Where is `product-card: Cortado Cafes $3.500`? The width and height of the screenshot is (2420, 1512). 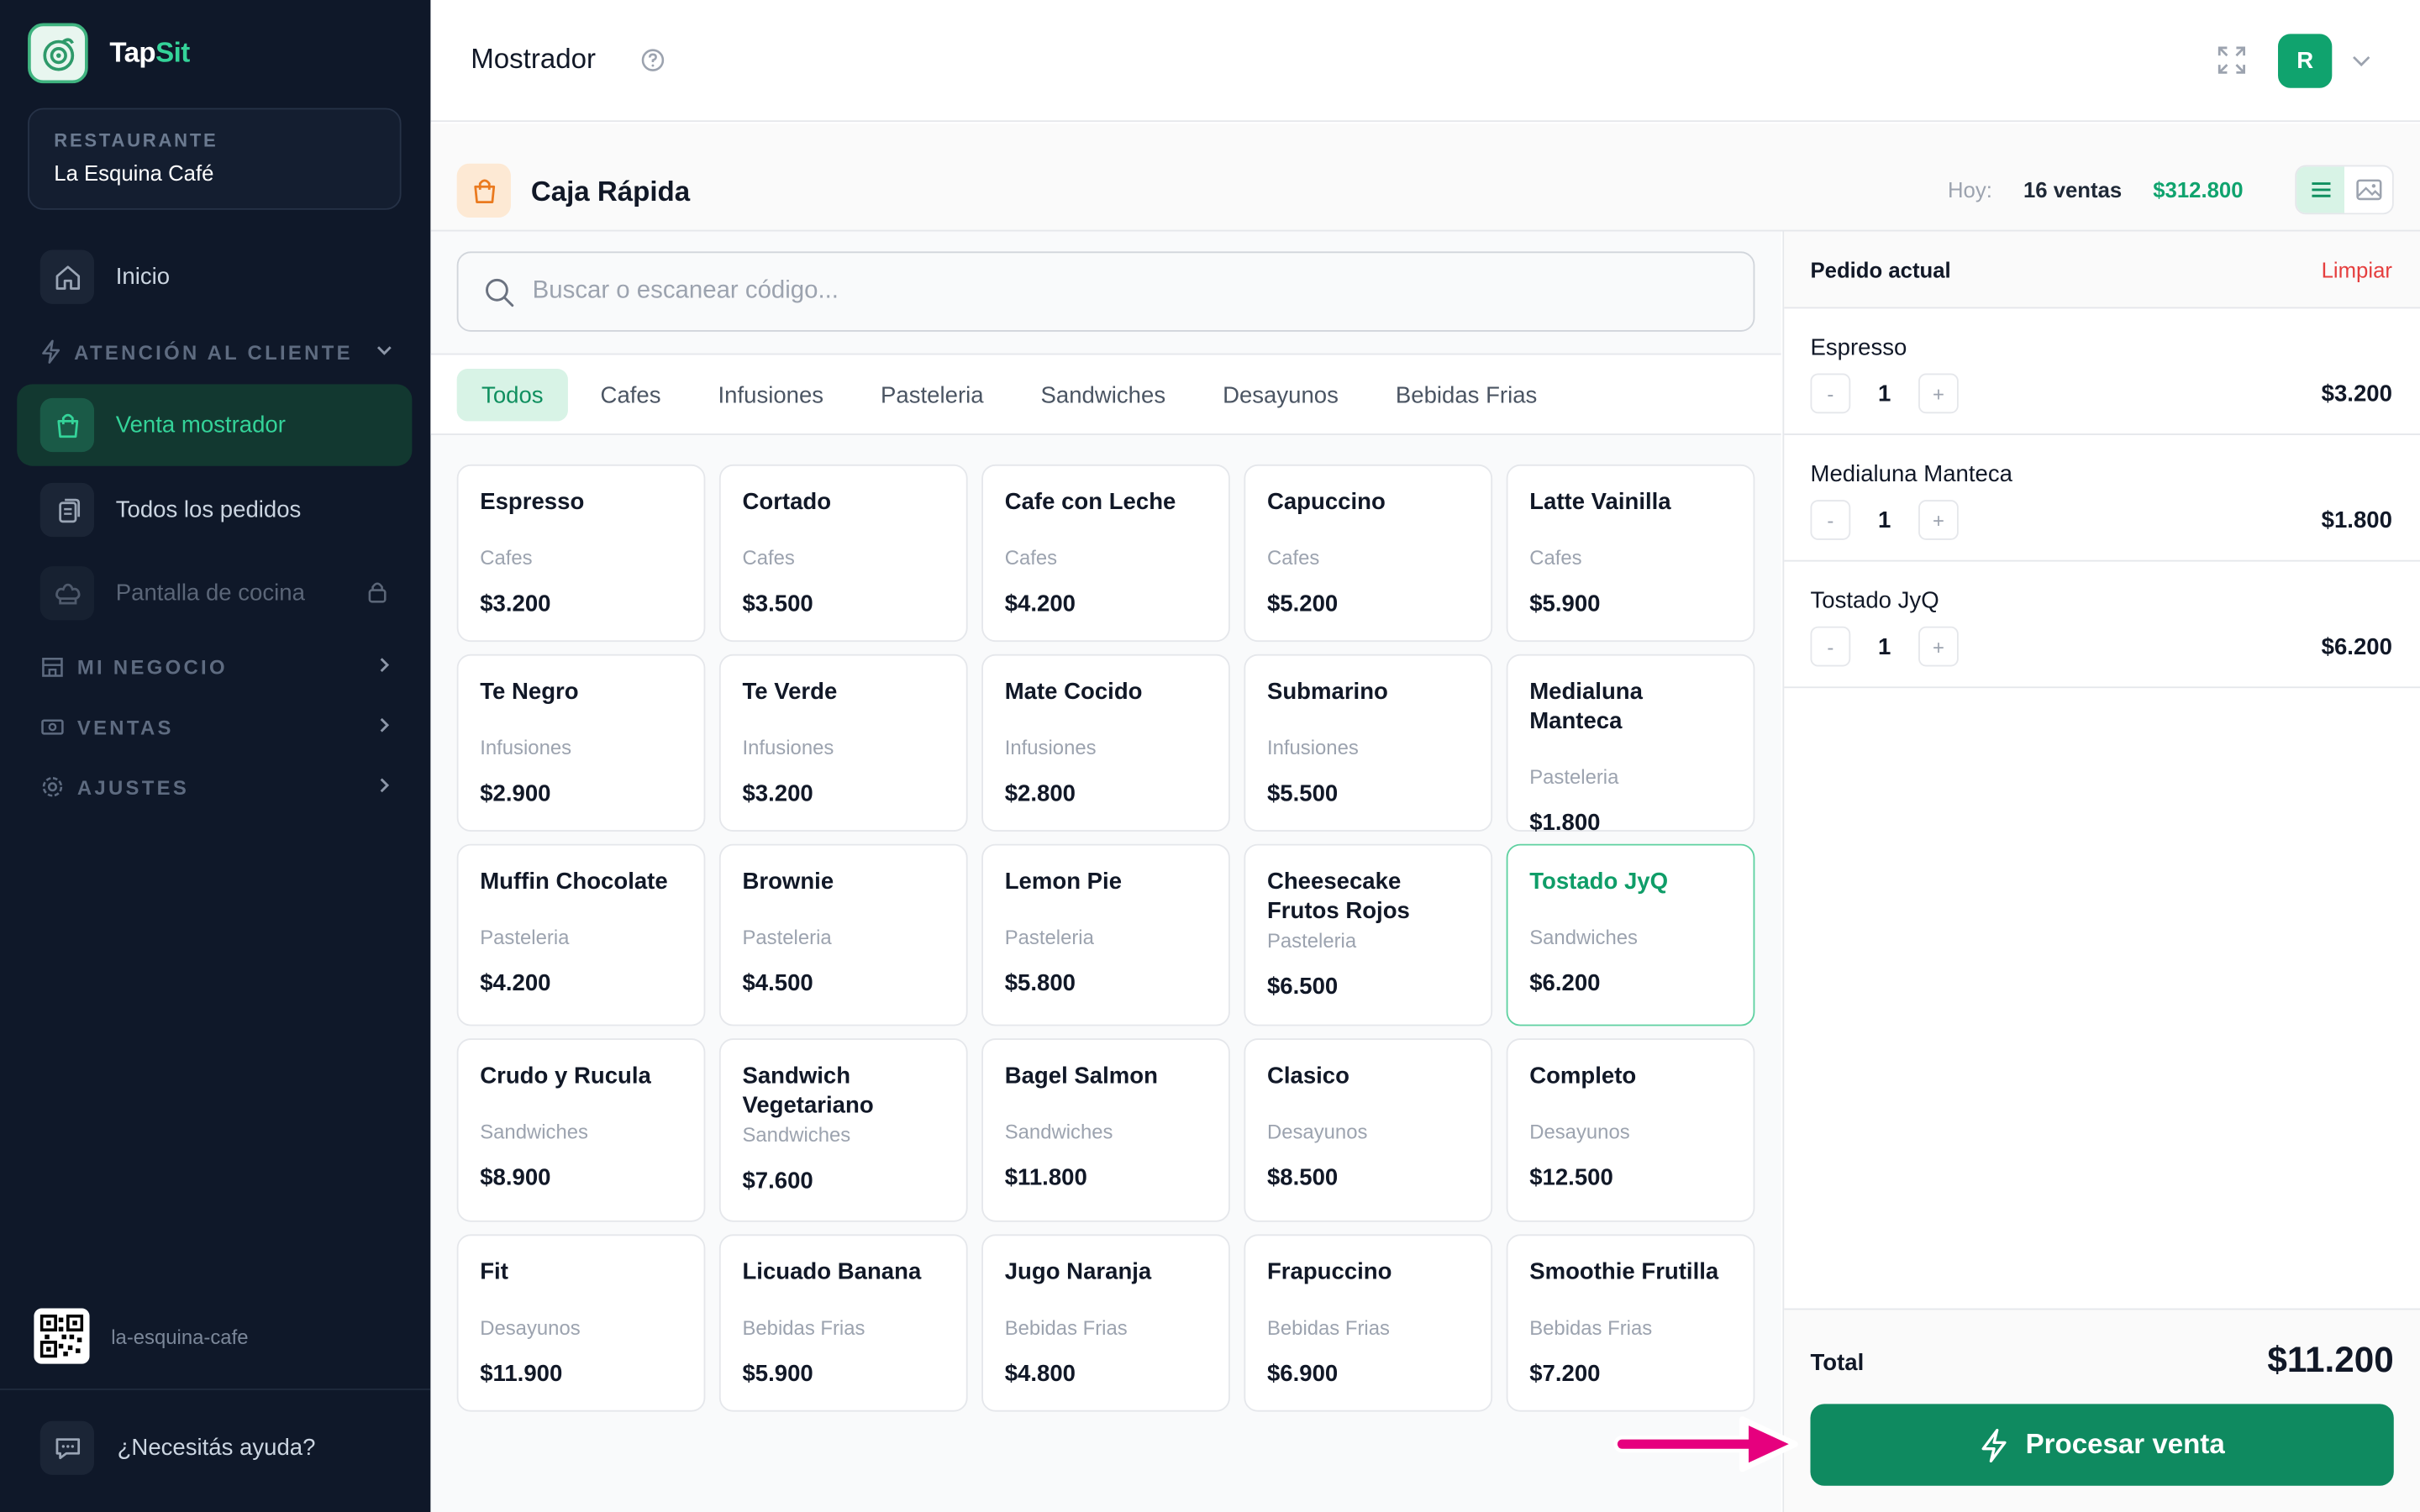
product-card: Cortado Cafes $3.500 is located at coordinates (843, 553).